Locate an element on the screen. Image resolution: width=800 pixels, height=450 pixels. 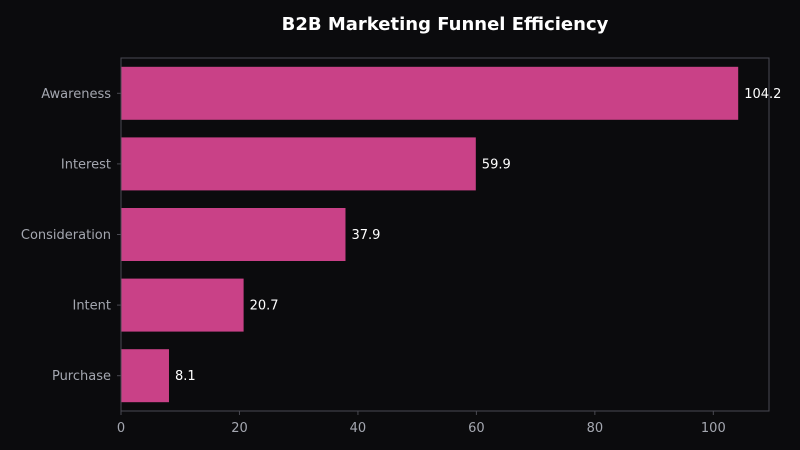
x-tick-label-60: 60 is located at coordinates (476, 428).